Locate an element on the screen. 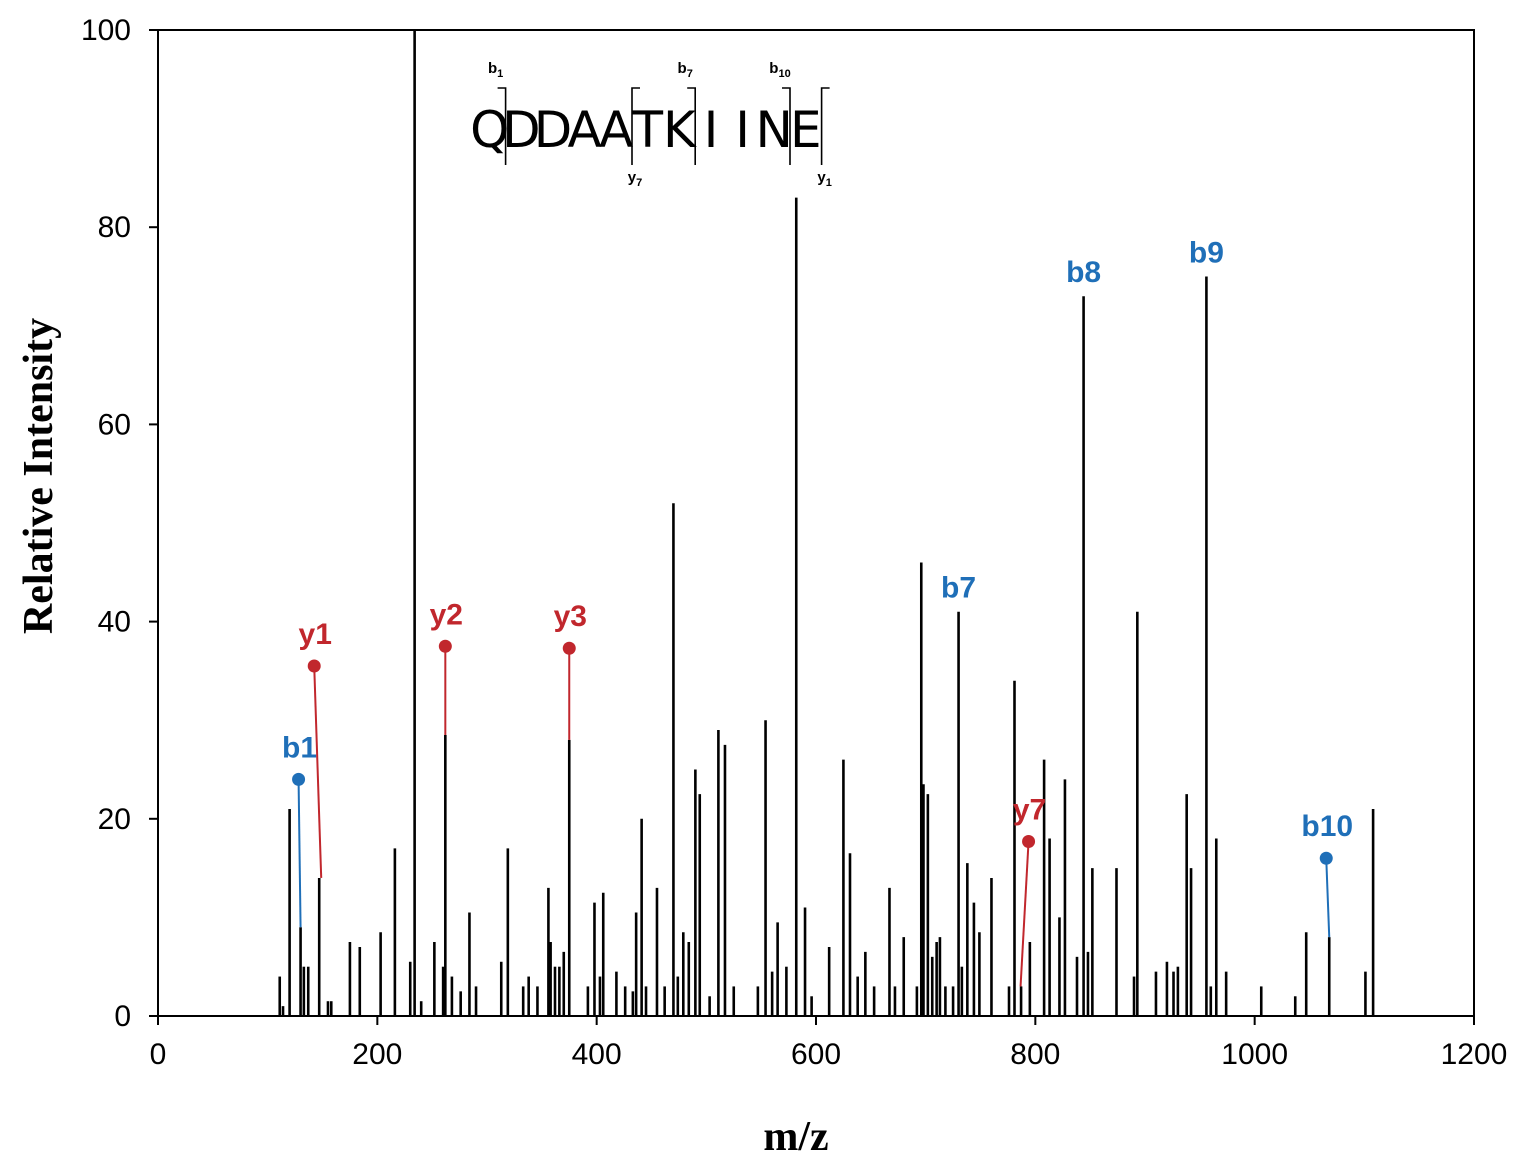  x-tick-label: 600 is located at coordinates (816, 1054).